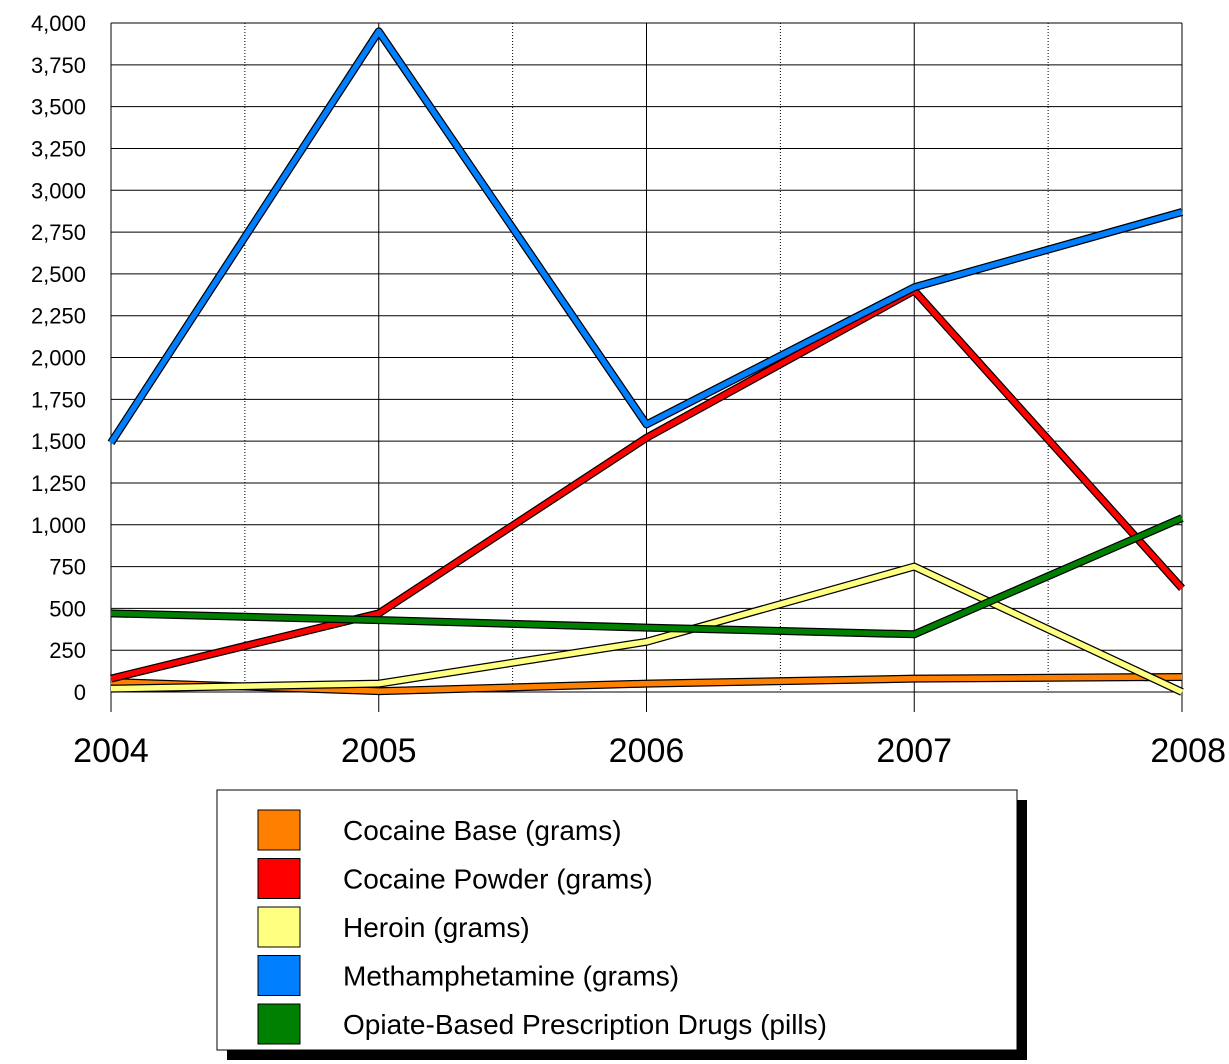  What do you see at coordinates (67, 608) in the screenshot?
I see `y-tick-label: 500` at bounding box center [67, 608].